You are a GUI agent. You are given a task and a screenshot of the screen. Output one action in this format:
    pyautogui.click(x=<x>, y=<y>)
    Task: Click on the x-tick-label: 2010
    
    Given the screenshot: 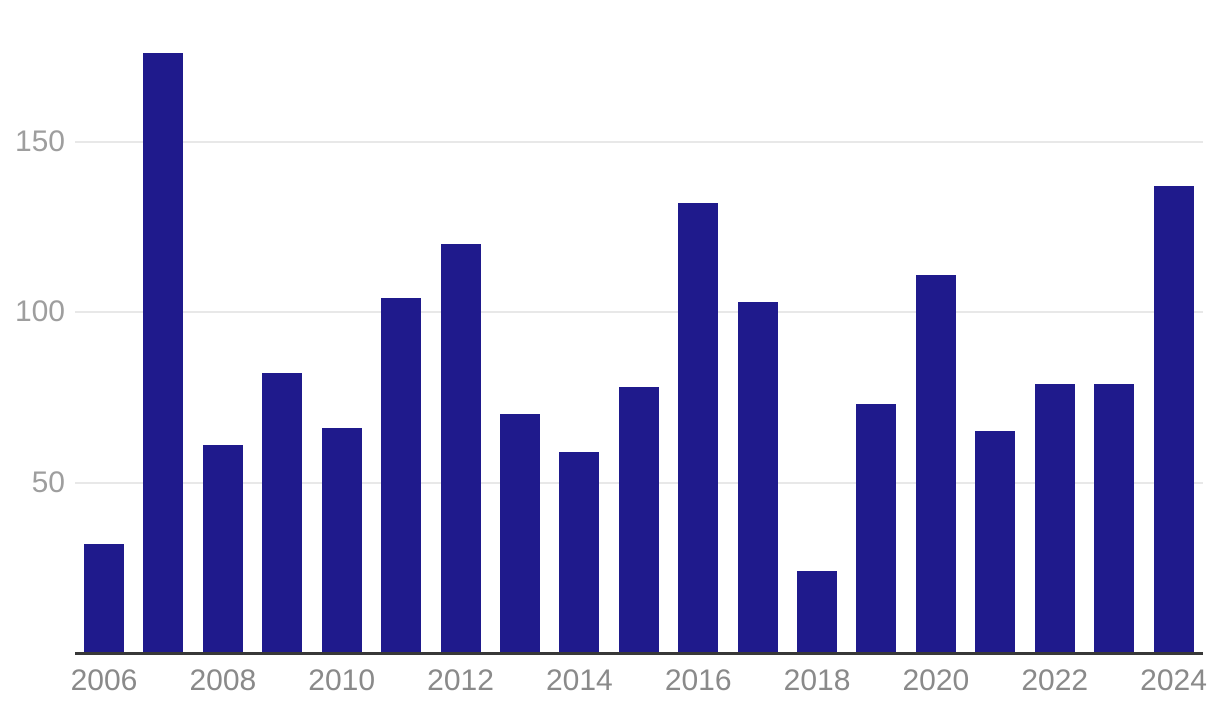 What is the action you would take?
    pyautogui.click(x=342, y=680)
    